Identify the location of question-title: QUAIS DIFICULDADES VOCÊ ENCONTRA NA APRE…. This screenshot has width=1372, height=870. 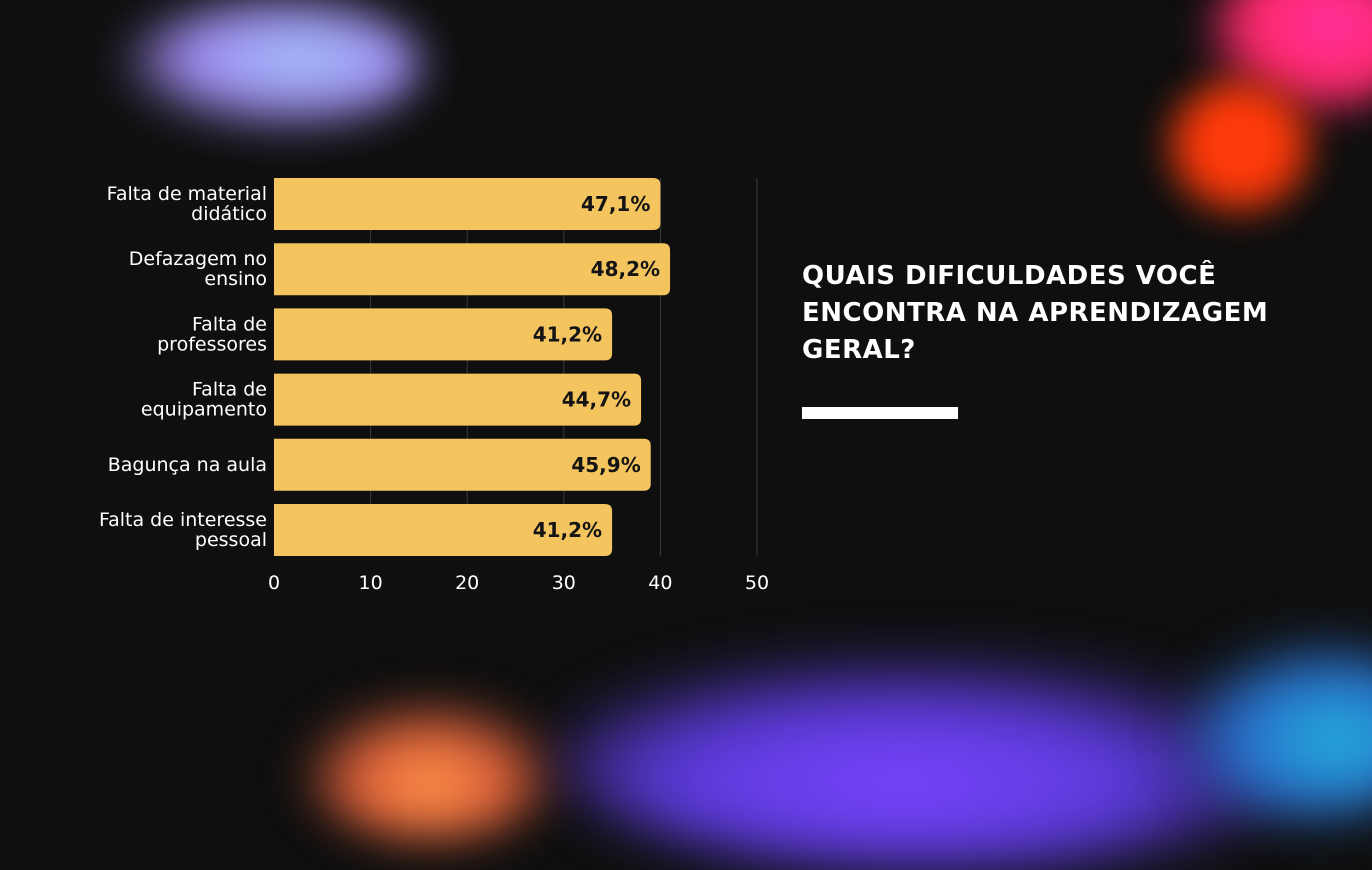
(1035, 313).